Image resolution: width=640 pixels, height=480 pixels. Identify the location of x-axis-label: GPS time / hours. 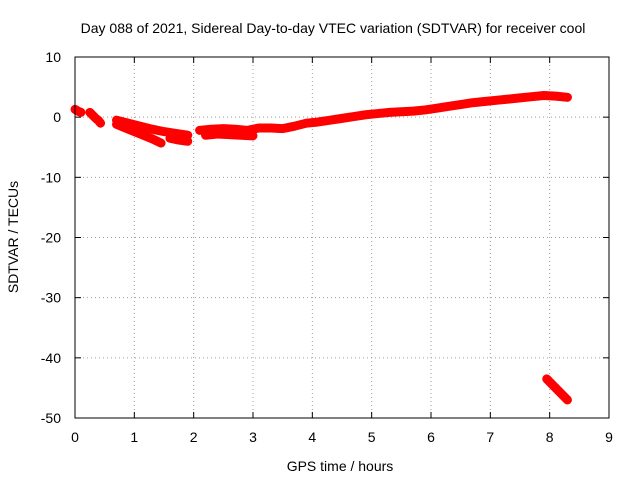
(340, 466).